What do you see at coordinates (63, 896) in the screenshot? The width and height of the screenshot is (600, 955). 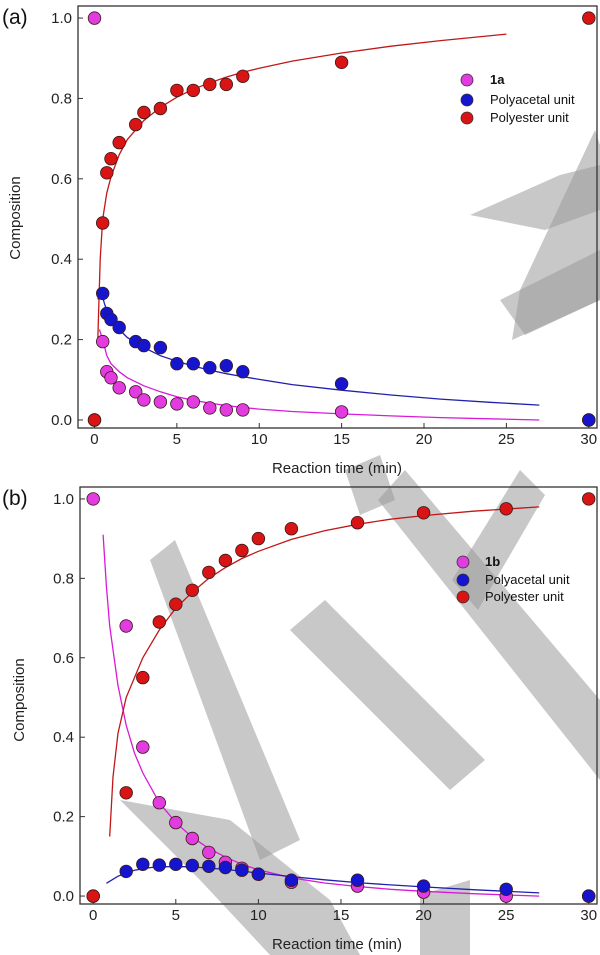 I see `y-tick-label: 0.0` at bounding box center [63, 896].